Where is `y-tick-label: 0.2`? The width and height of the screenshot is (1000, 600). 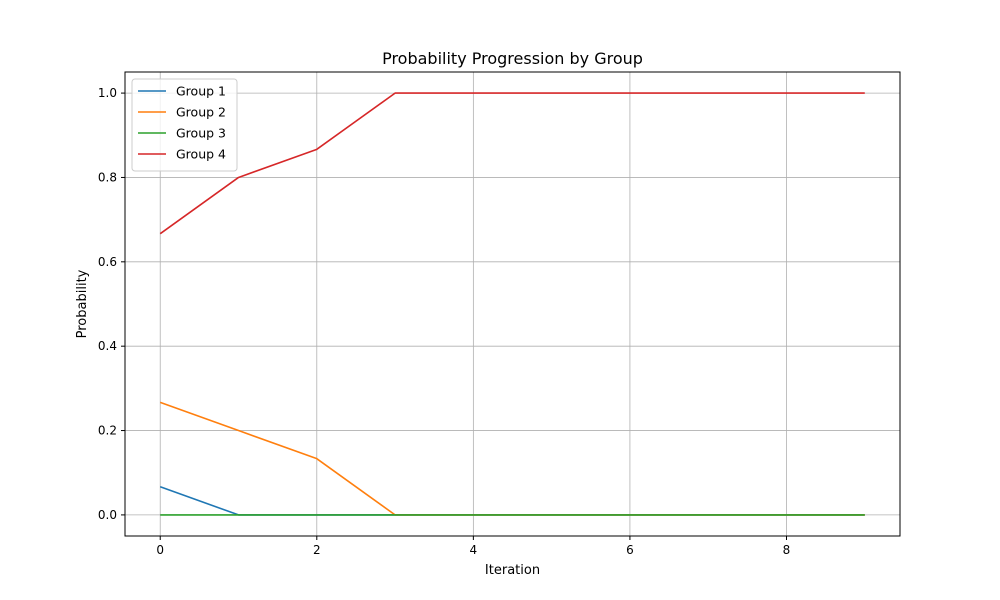
y-tick-label: 0.2 is located at coordinates (107, 431).